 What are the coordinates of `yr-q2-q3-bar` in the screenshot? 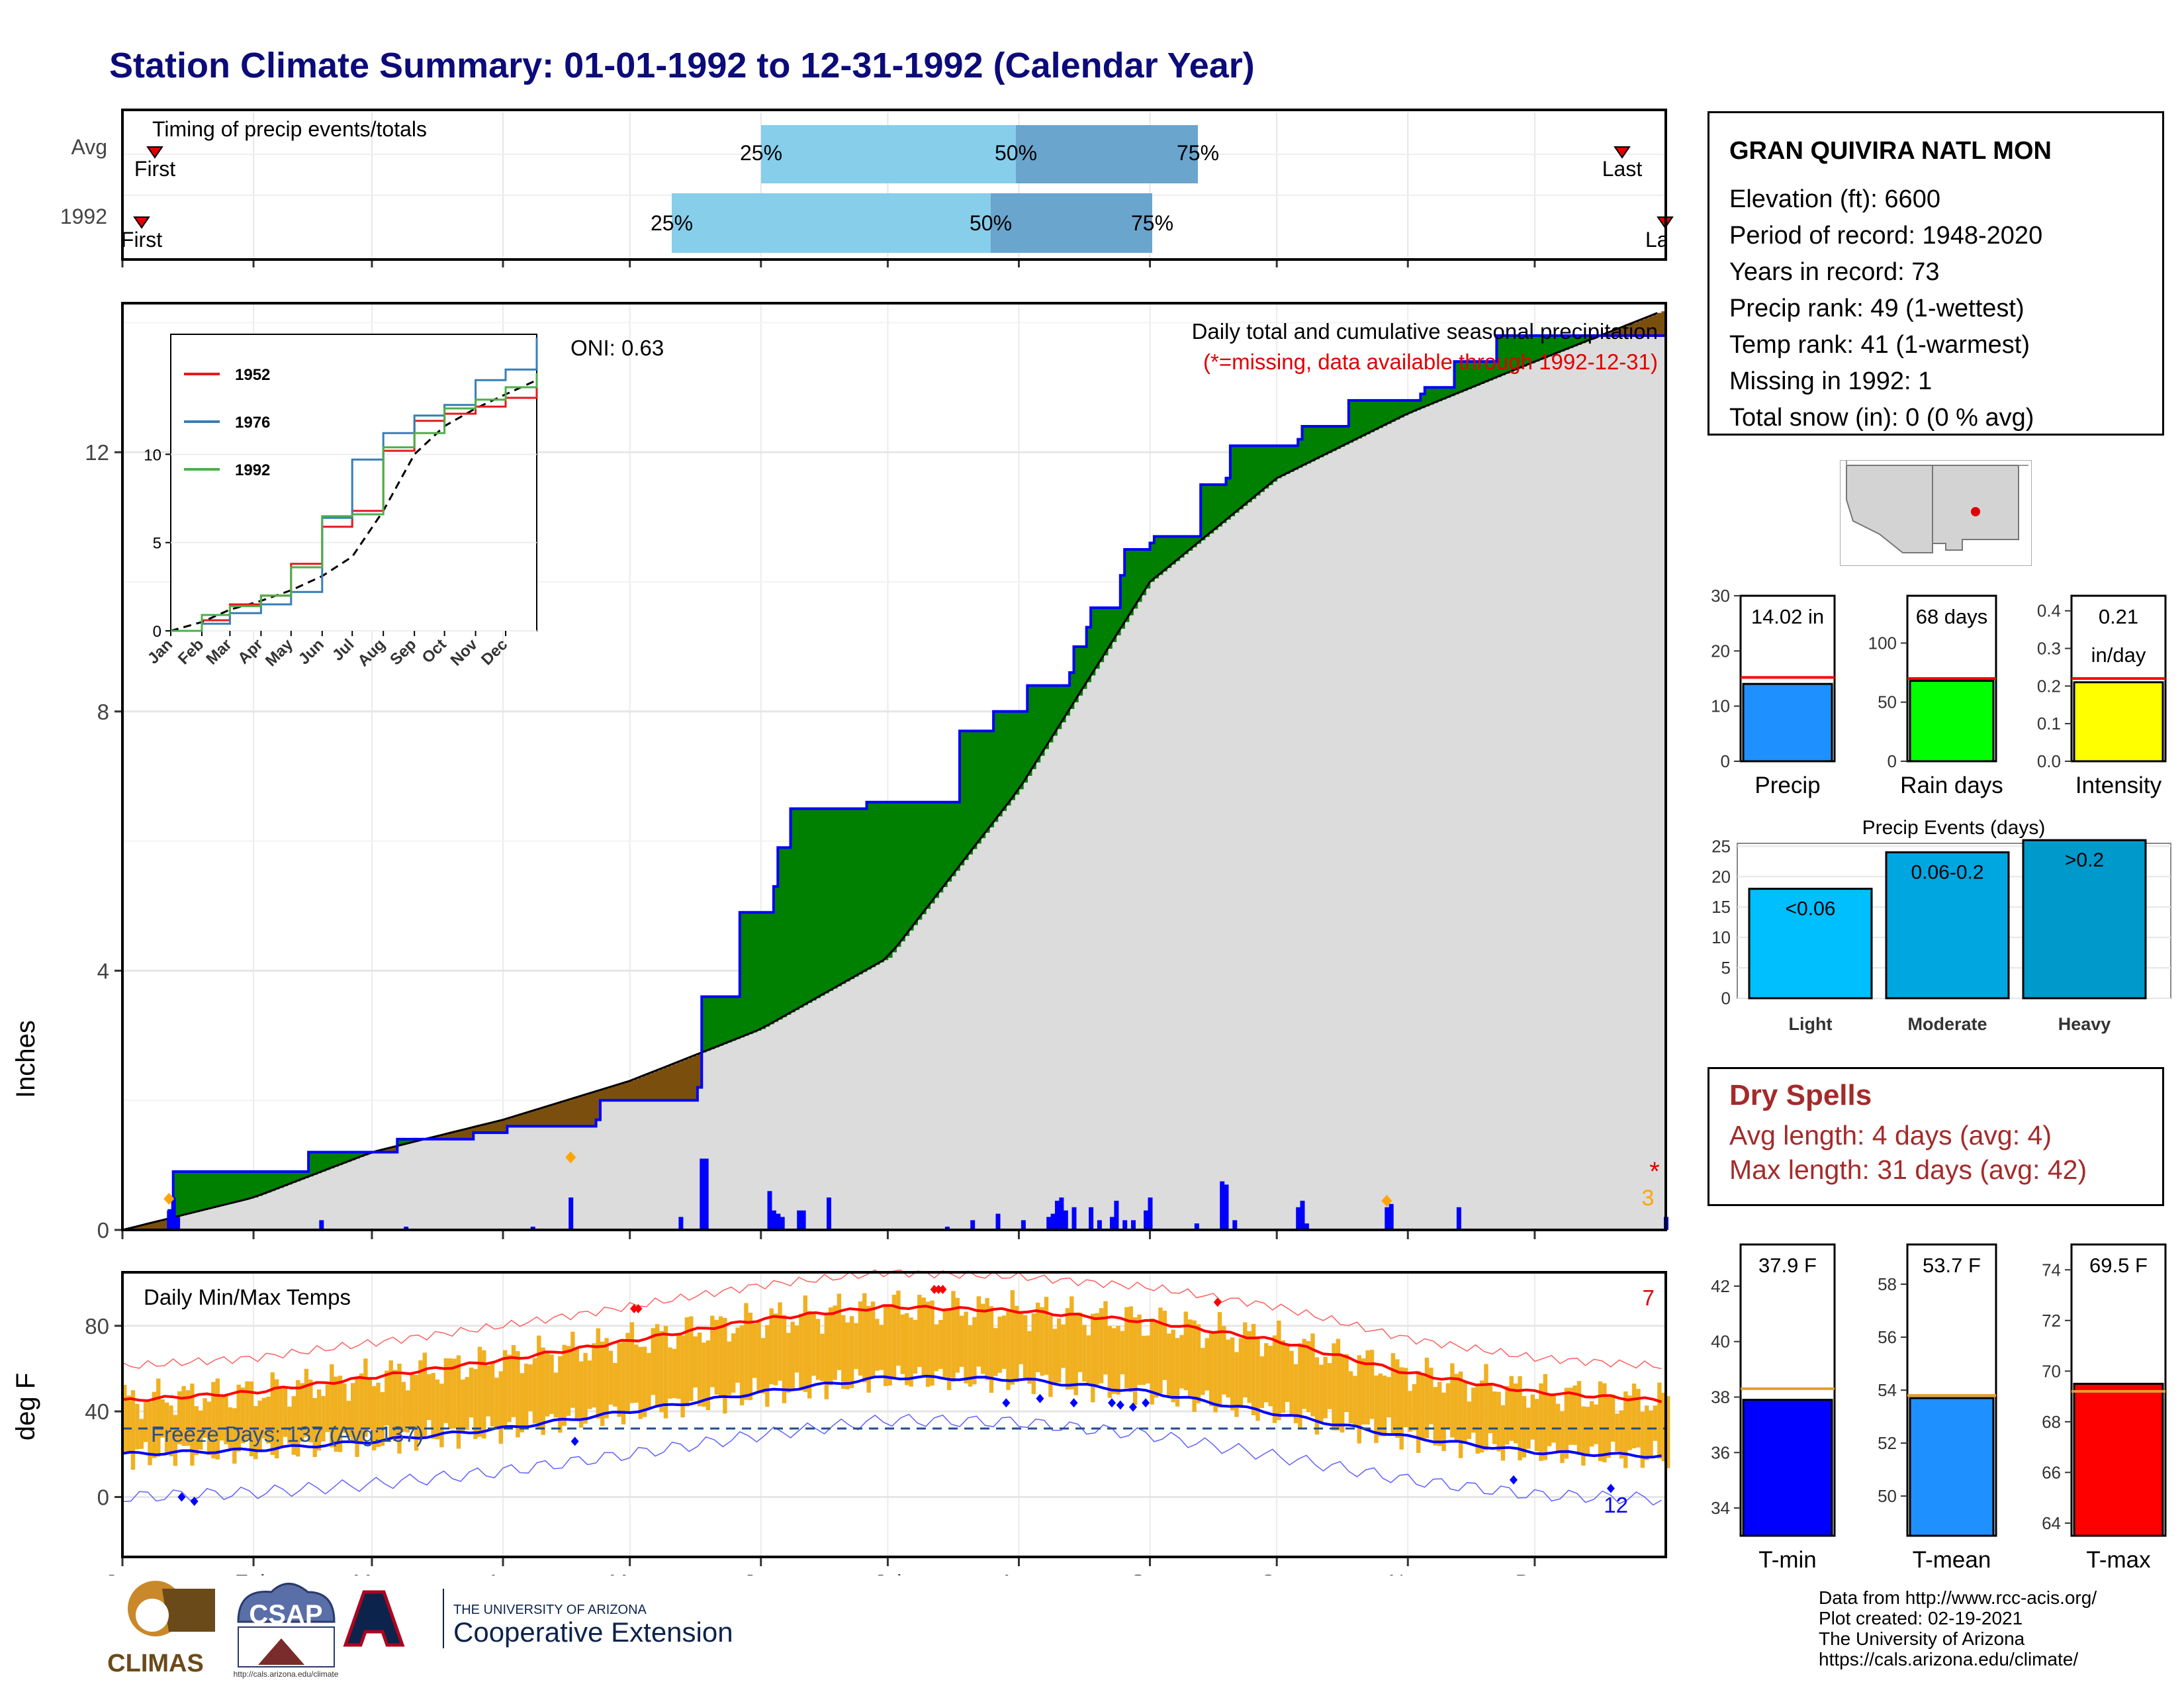 It's located at (1071, 223).